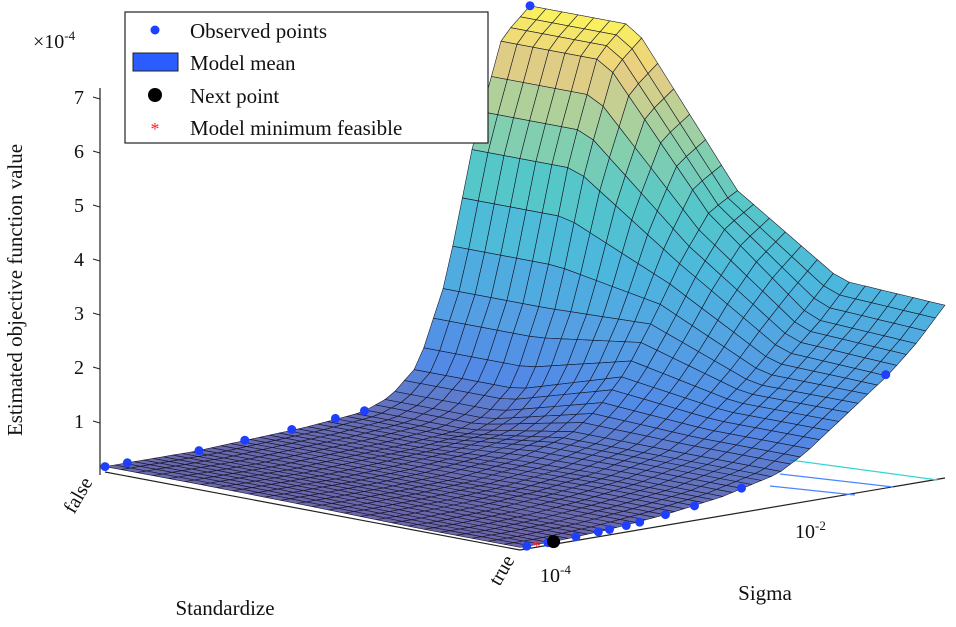 The width and height of the screenshot is (956, 627). What do you see at coordinates (765, 593) in the screenshot?
I see `y-axis-label: Sigma` at bounding box center [765, 593].